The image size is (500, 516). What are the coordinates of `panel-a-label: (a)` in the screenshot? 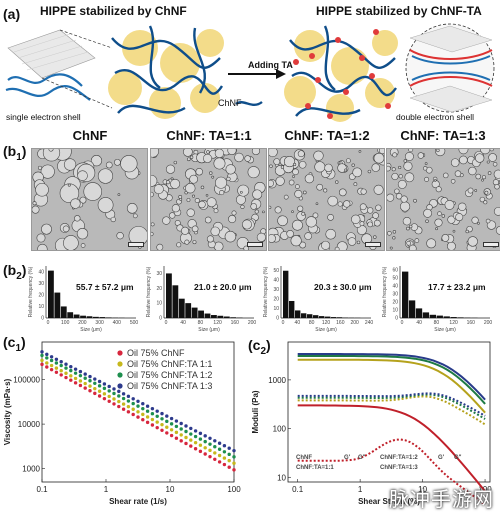 It's located at (12, 14).